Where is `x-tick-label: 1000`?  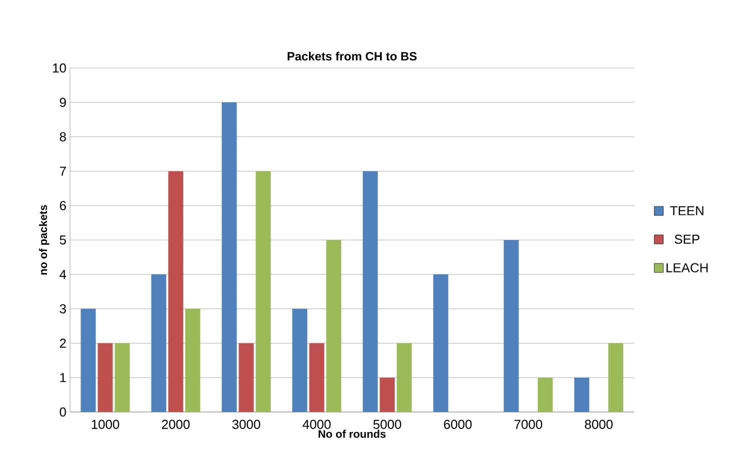 x-tick-label: 1000 is located at coordinates (106, 424).